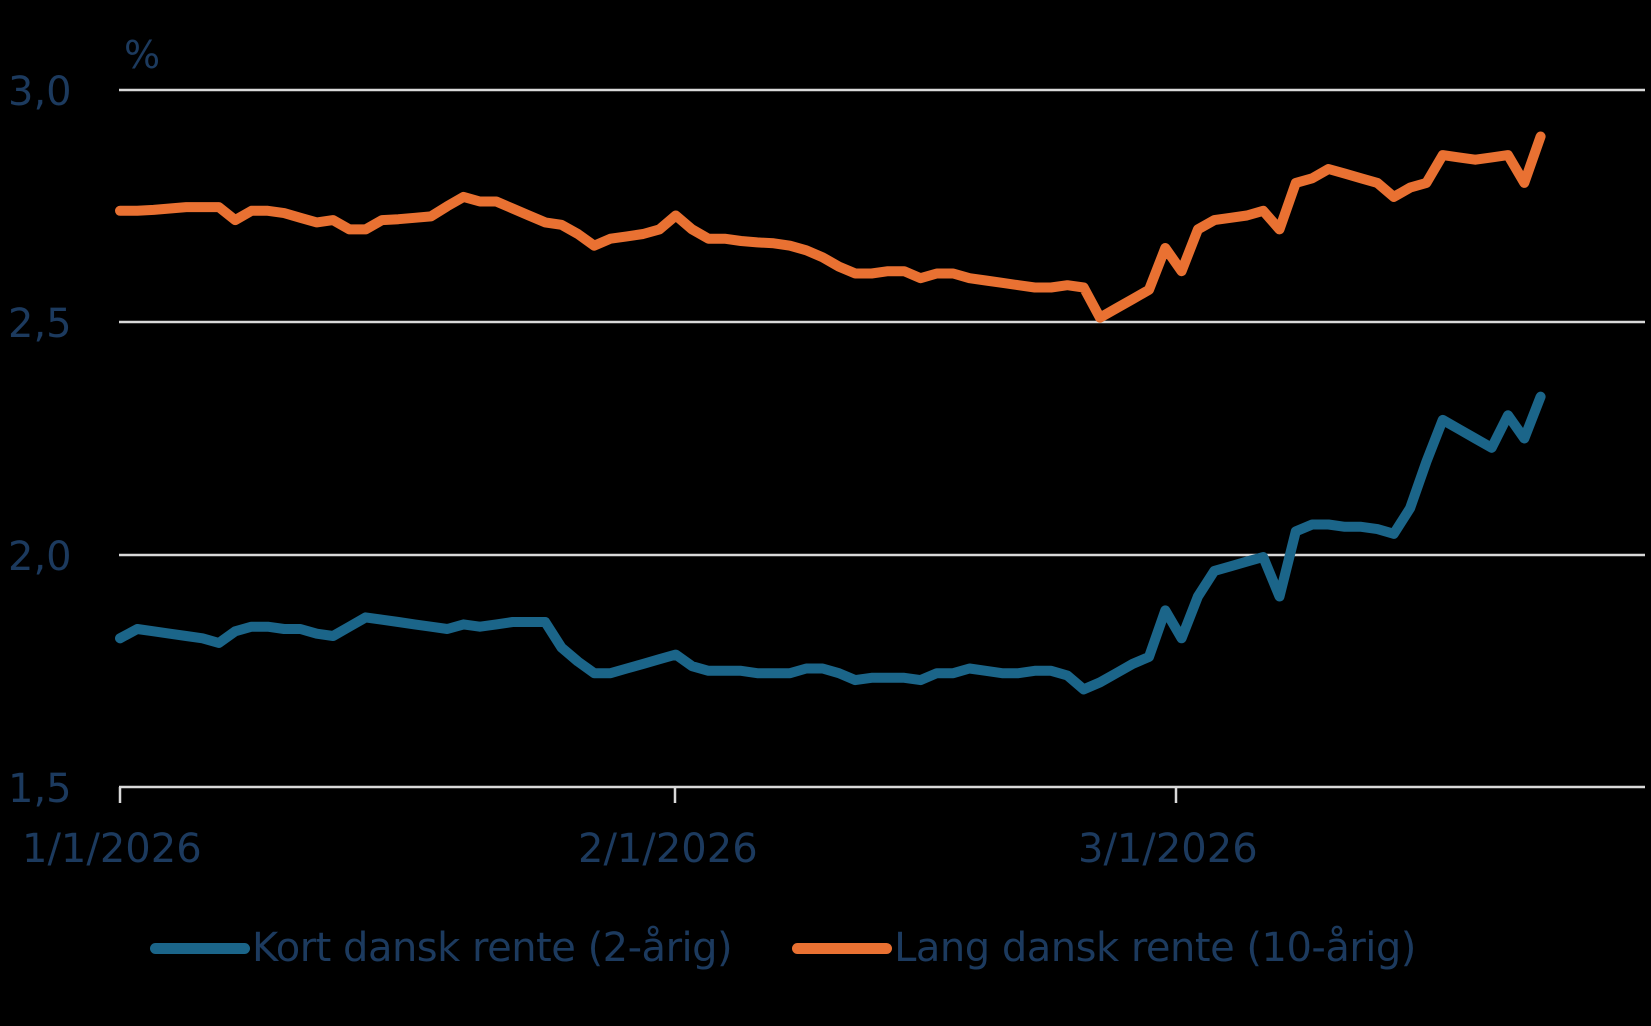  Describe the element at coordinates (40, 789) in the screenshot. I see `y-label-1-5: 1,5` at that location.